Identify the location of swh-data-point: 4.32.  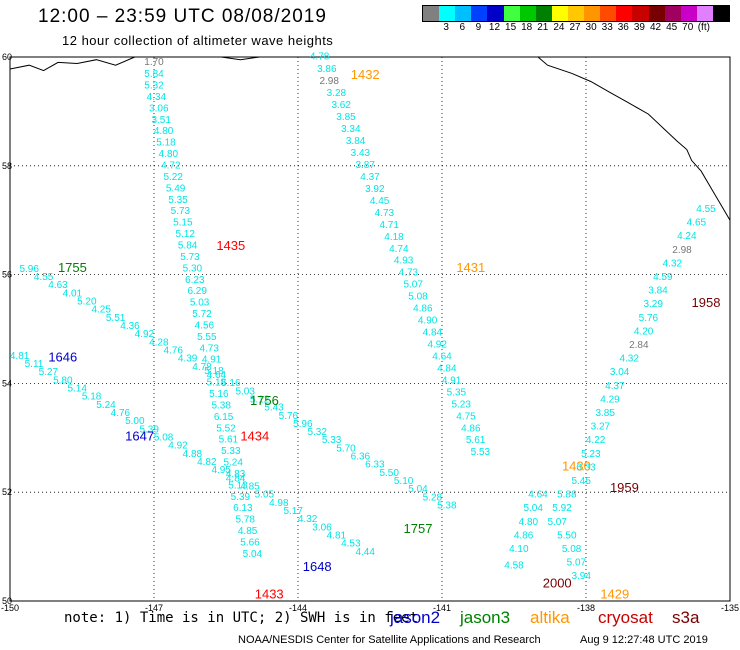
(673, 263).